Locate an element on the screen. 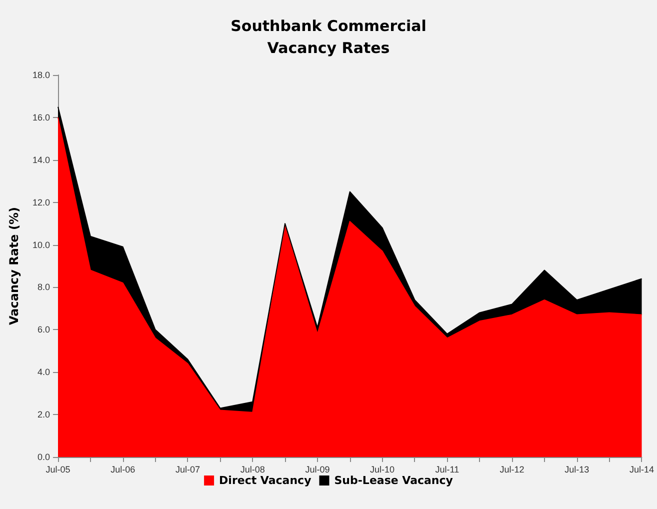 The height and width of the screenshot is (509, 657). x-tick-label: Jul-08 is located at coordinates (252, 469).